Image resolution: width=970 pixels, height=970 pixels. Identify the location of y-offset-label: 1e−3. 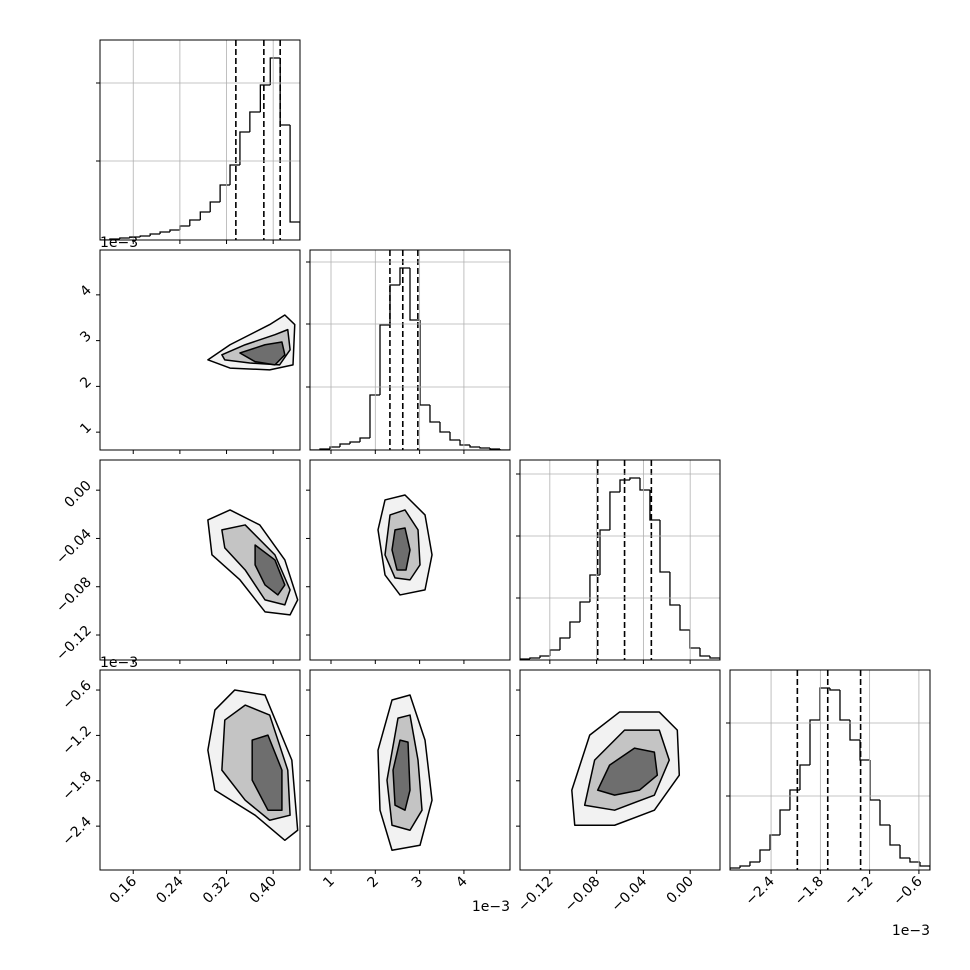
(119, 243).